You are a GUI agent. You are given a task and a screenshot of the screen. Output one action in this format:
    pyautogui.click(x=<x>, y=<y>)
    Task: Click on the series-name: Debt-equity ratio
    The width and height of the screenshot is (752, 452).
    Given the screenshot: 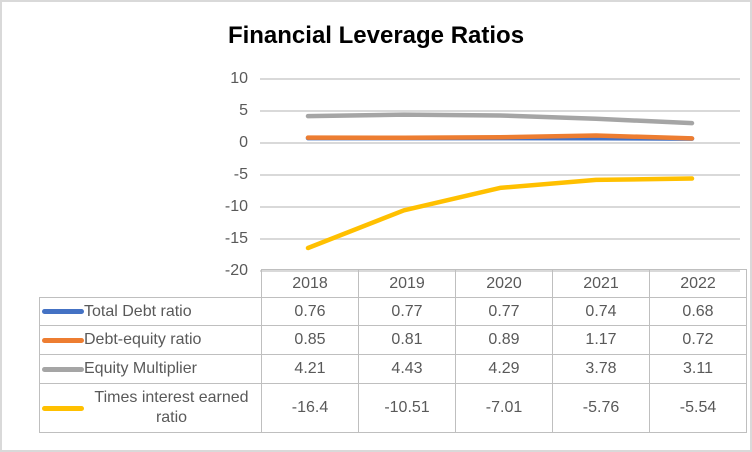 What is the action you would take?
    pyautogui.click(x=143, y=339)
    